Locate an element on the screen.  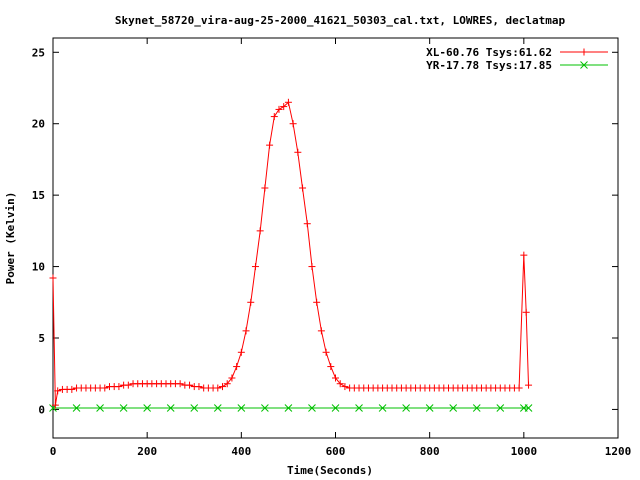
y-tick-label: 0 is located at coordinates (41, 409).